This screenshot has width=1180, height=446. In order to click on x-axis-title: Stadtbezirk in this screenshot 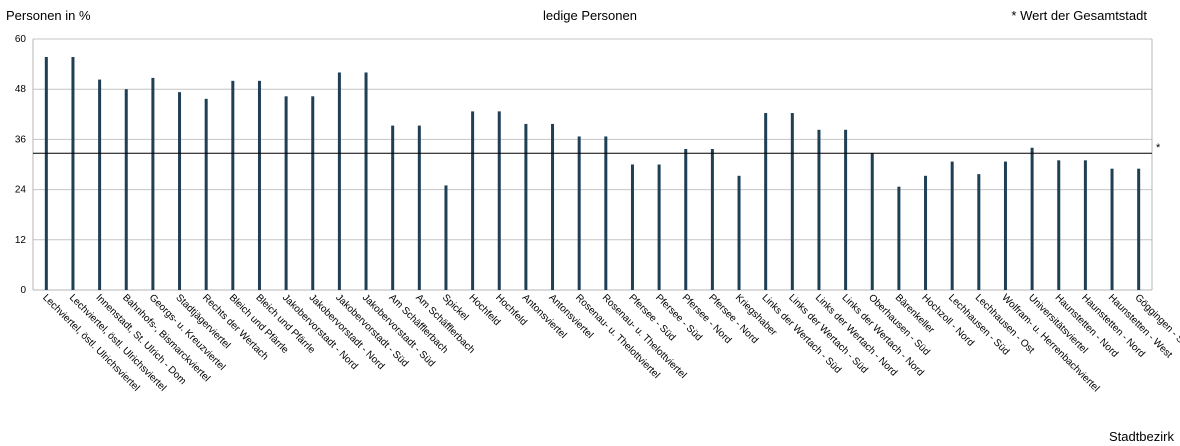, I will do `click(1141, 436)`.